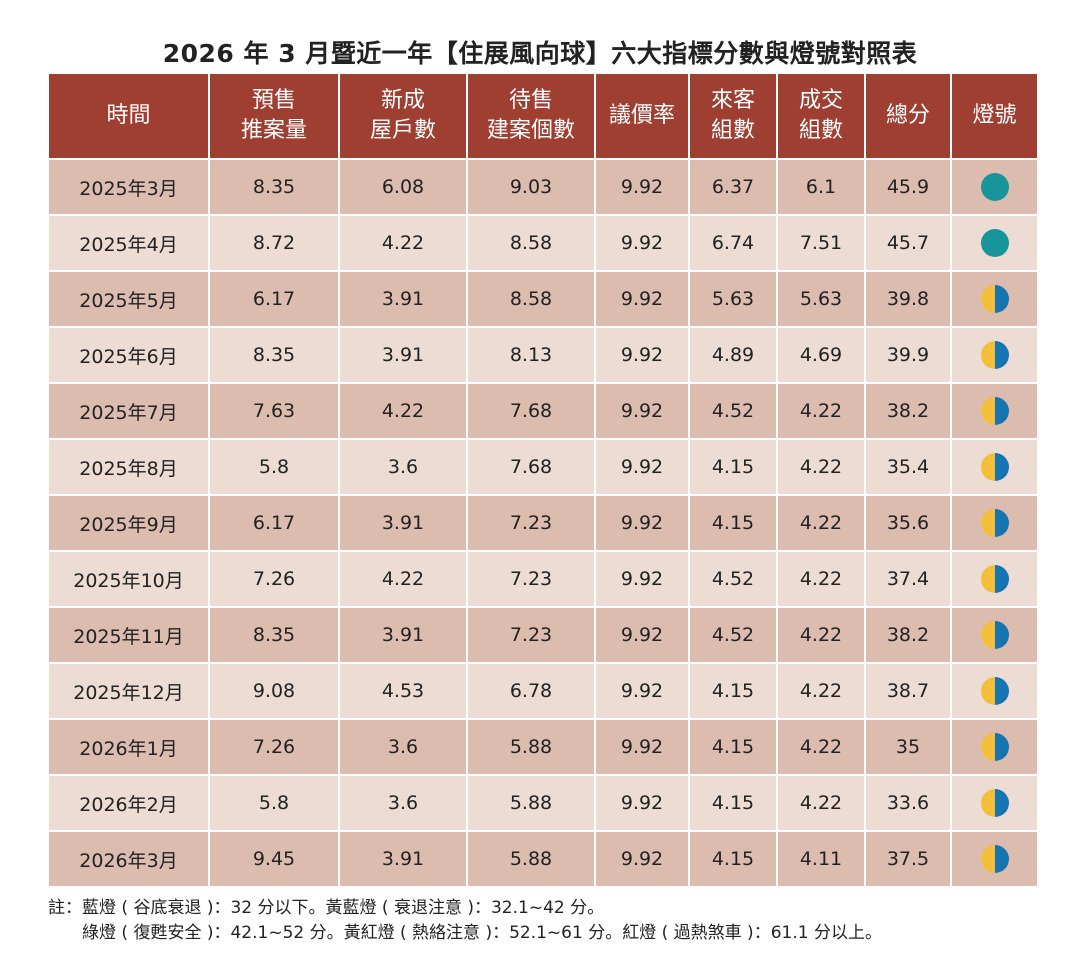  Describe the element at coordinates (402, 100) in the screenshot. I see `column-header-line: 新成` at that location.